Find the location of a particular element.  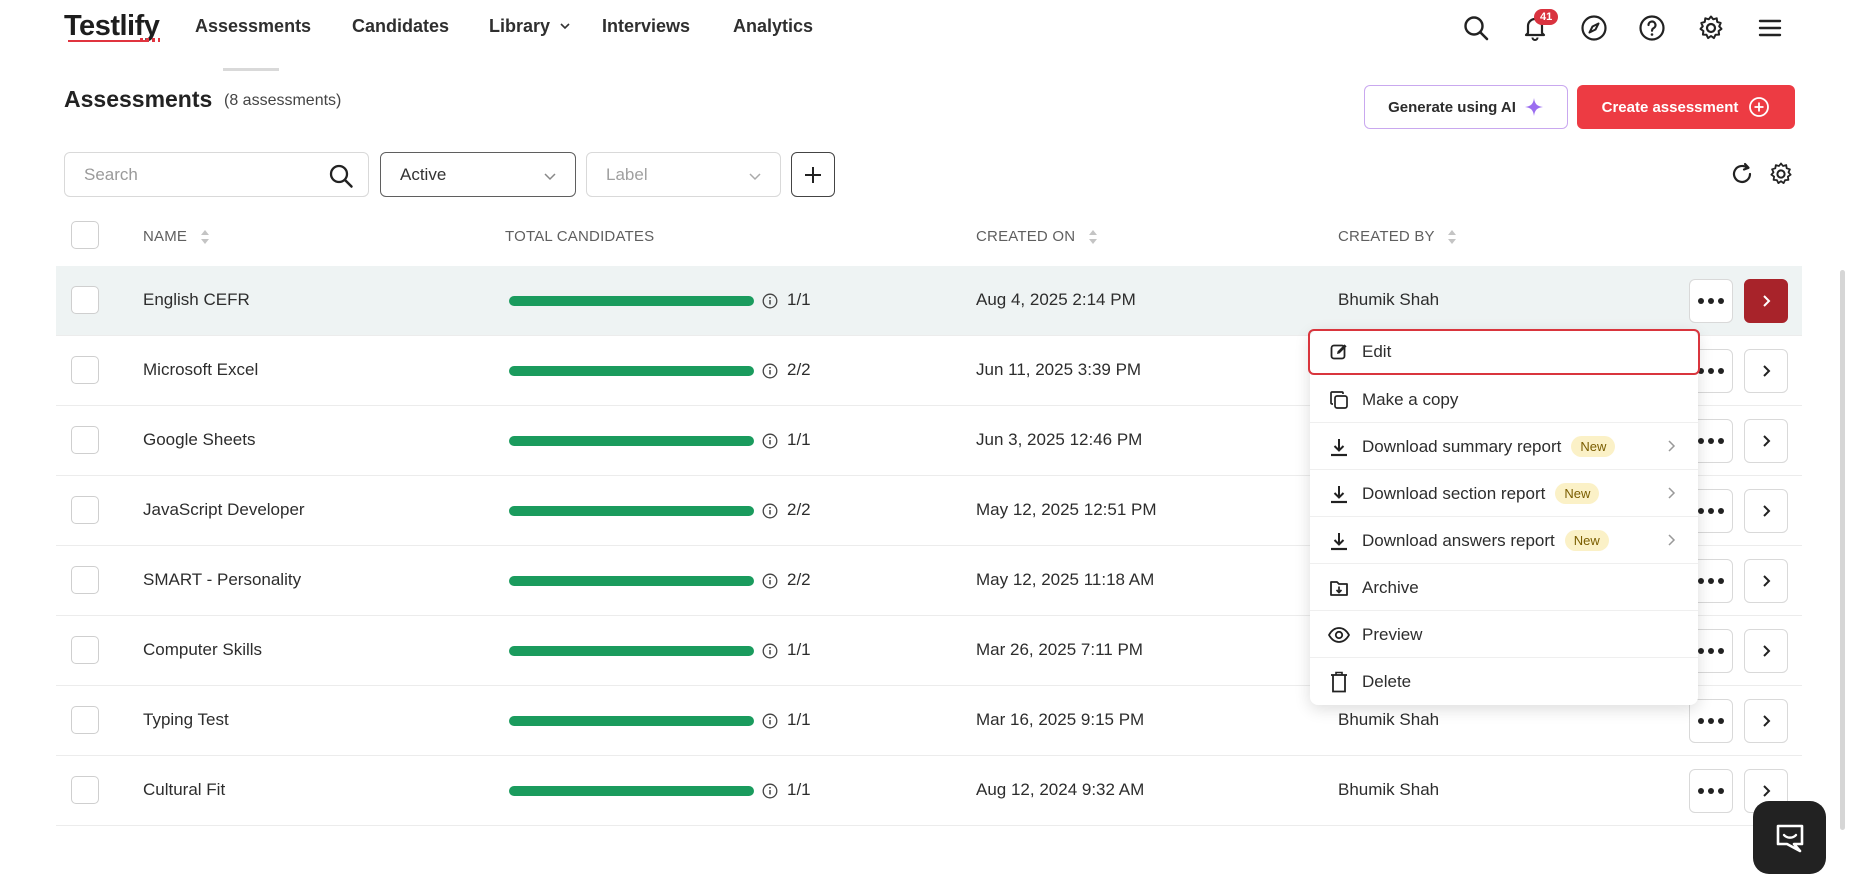

menu-item-download-answers-report: Download answers report New is located at coordinates (1504, 541).